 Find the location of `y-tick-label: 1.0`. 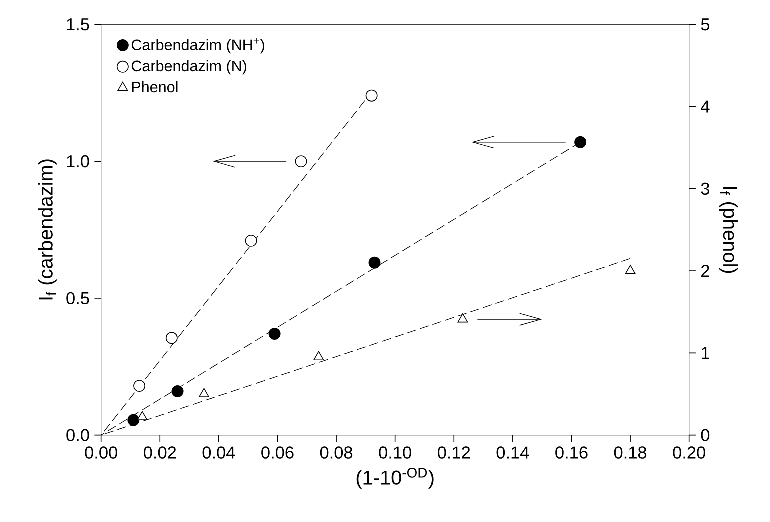

y-tick-label: 1.0 is located at coordinates (78, 161).